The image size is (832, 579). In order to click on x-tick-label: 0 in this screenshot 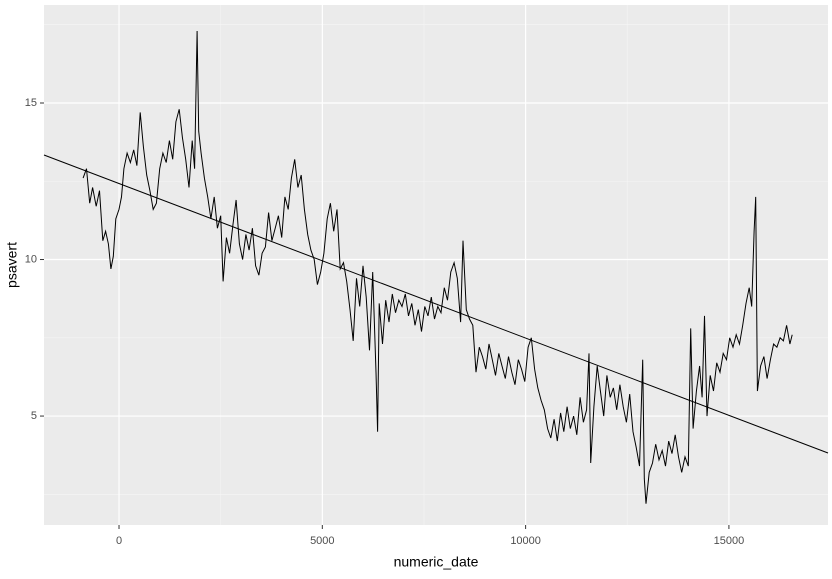, I will do `click(119, 541)`.